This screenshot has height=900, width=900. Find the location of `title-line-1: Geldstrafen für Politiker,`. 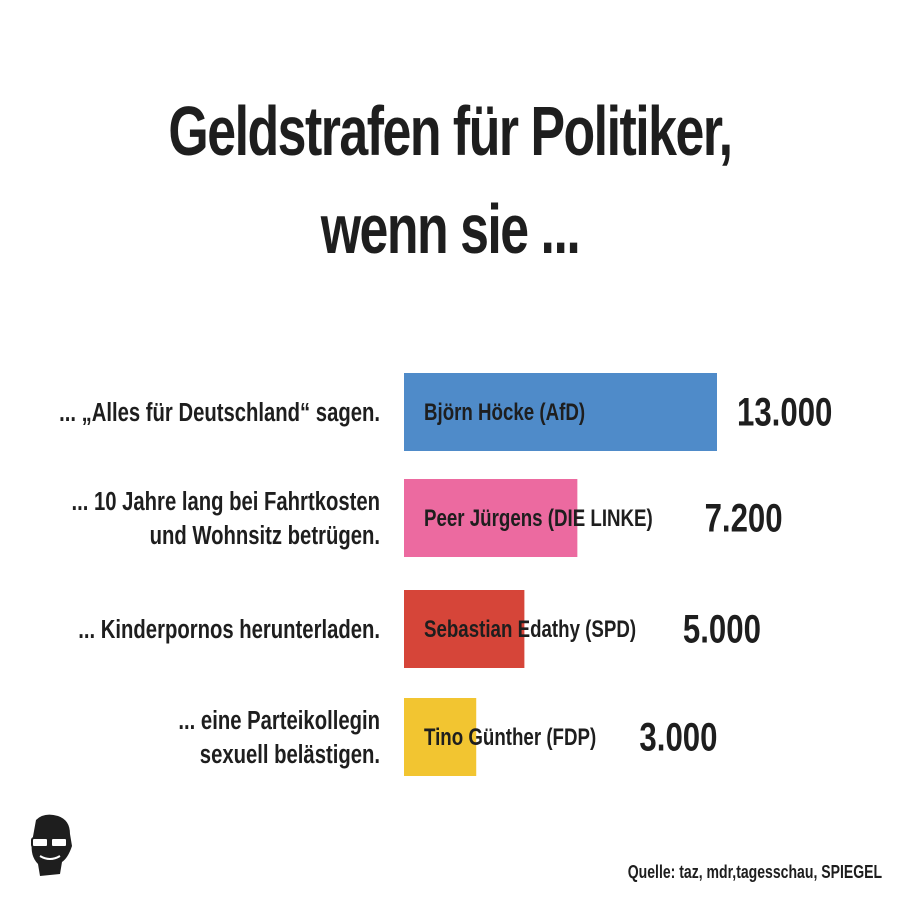

title-line-1: Geldstrafen für Politiker, is located at coordinates (450, 131).